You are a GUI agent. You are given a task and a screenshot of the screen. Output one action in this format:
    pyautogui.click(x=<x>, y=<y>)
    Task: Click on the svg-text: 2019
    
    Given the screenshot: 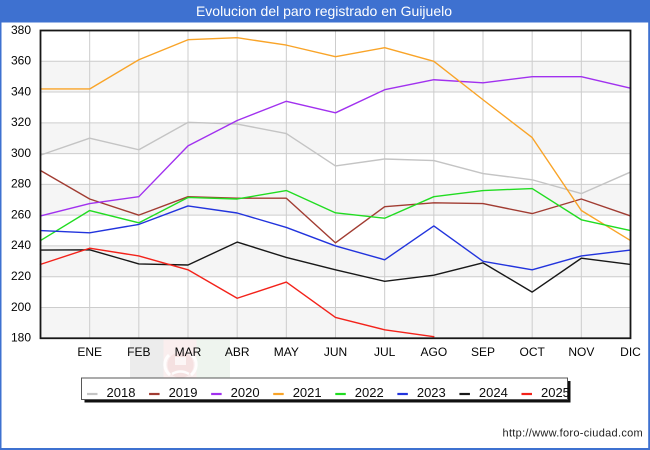 What is the action you would take?
    pyautogui.click(x=183, y=392)
    